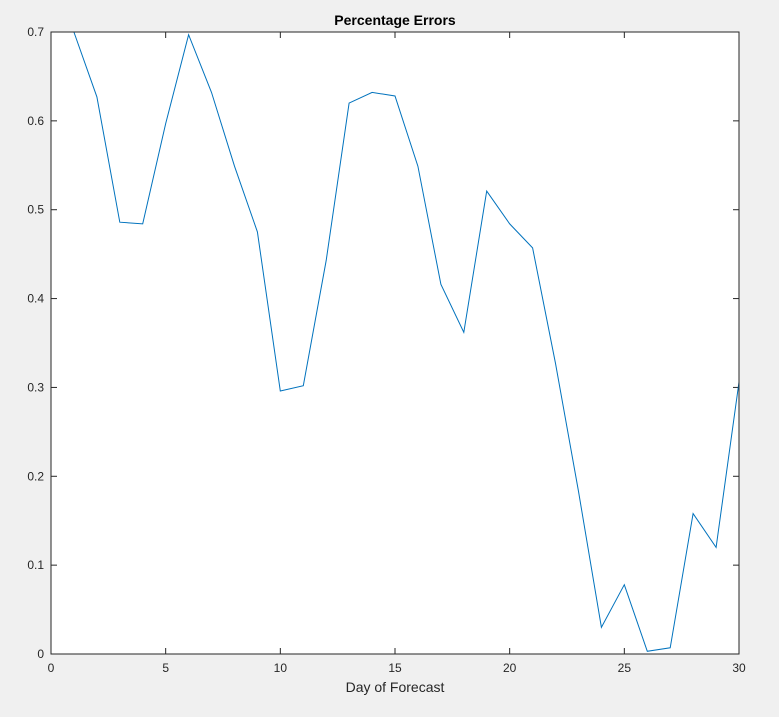  What do you see at coordinates (35, 387) in the screenshot?
I see `y-tick-label: 0.3` at bounding box center [35, 387].